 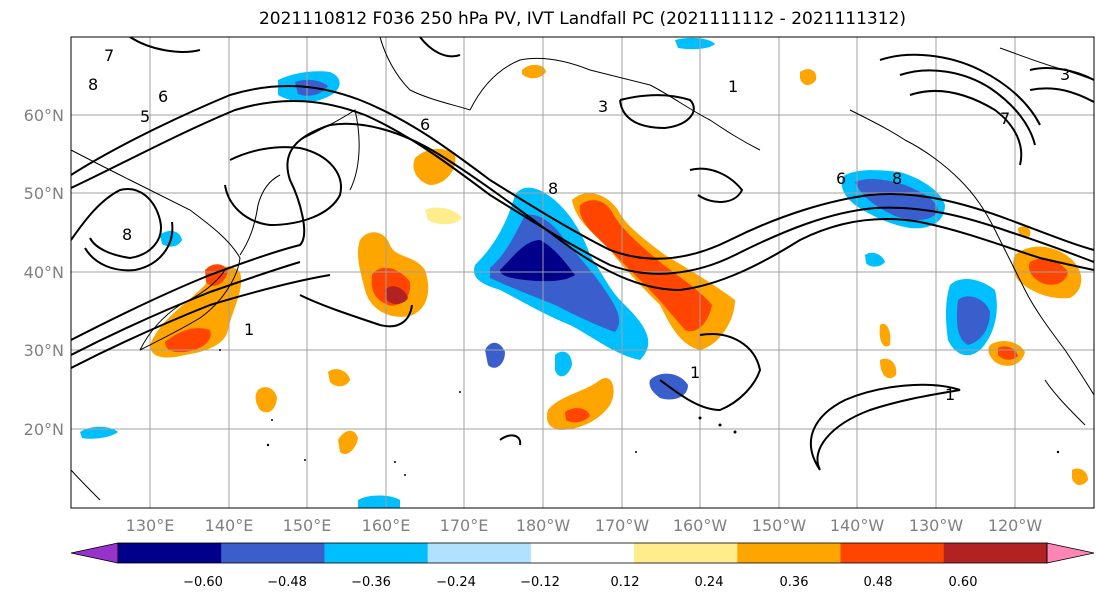 What do you see at coordinates (857, 525) in the screenshot?
I see `lon-label: 140°W` at bounding box center [857, 525].